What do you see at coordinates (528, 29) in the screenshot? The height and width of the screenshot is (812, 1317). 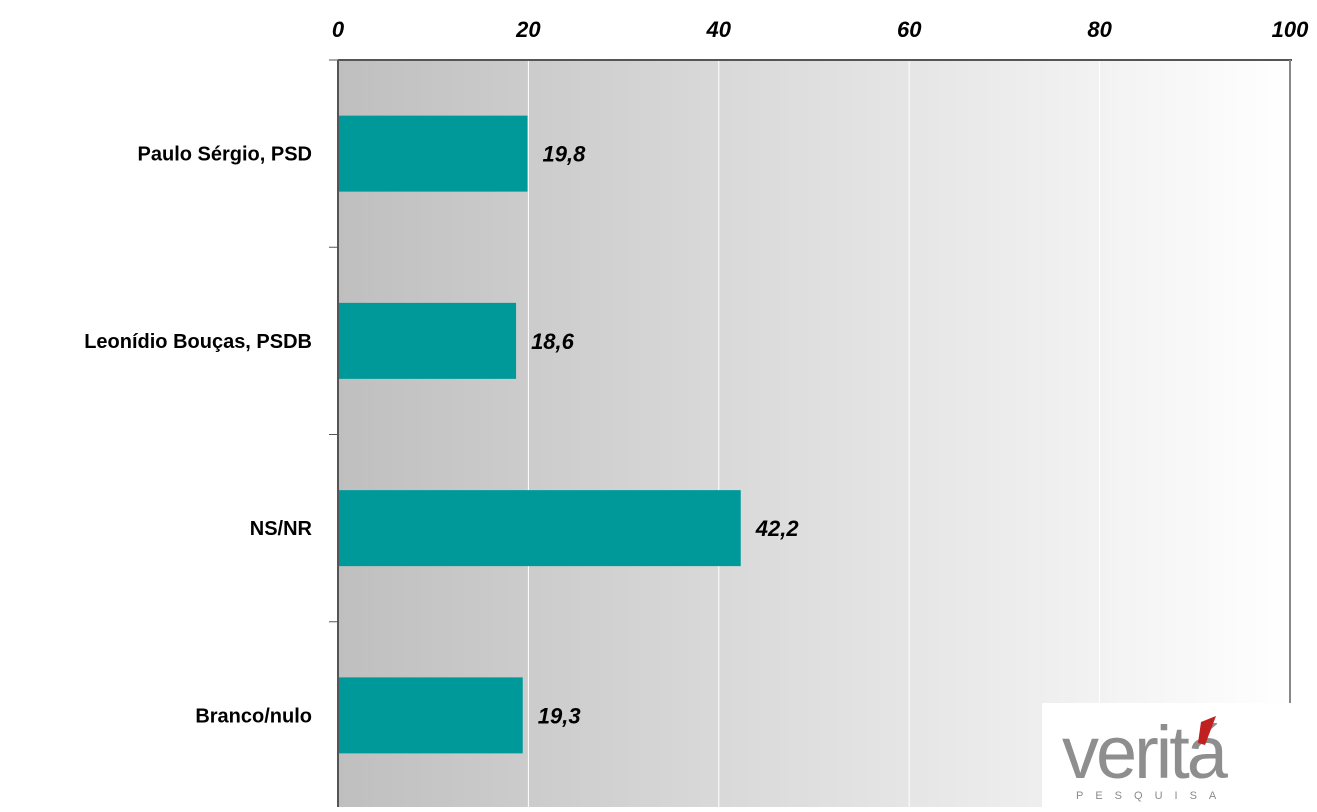 I see `x-tick-label: 20` at bounding box center [528, 29].